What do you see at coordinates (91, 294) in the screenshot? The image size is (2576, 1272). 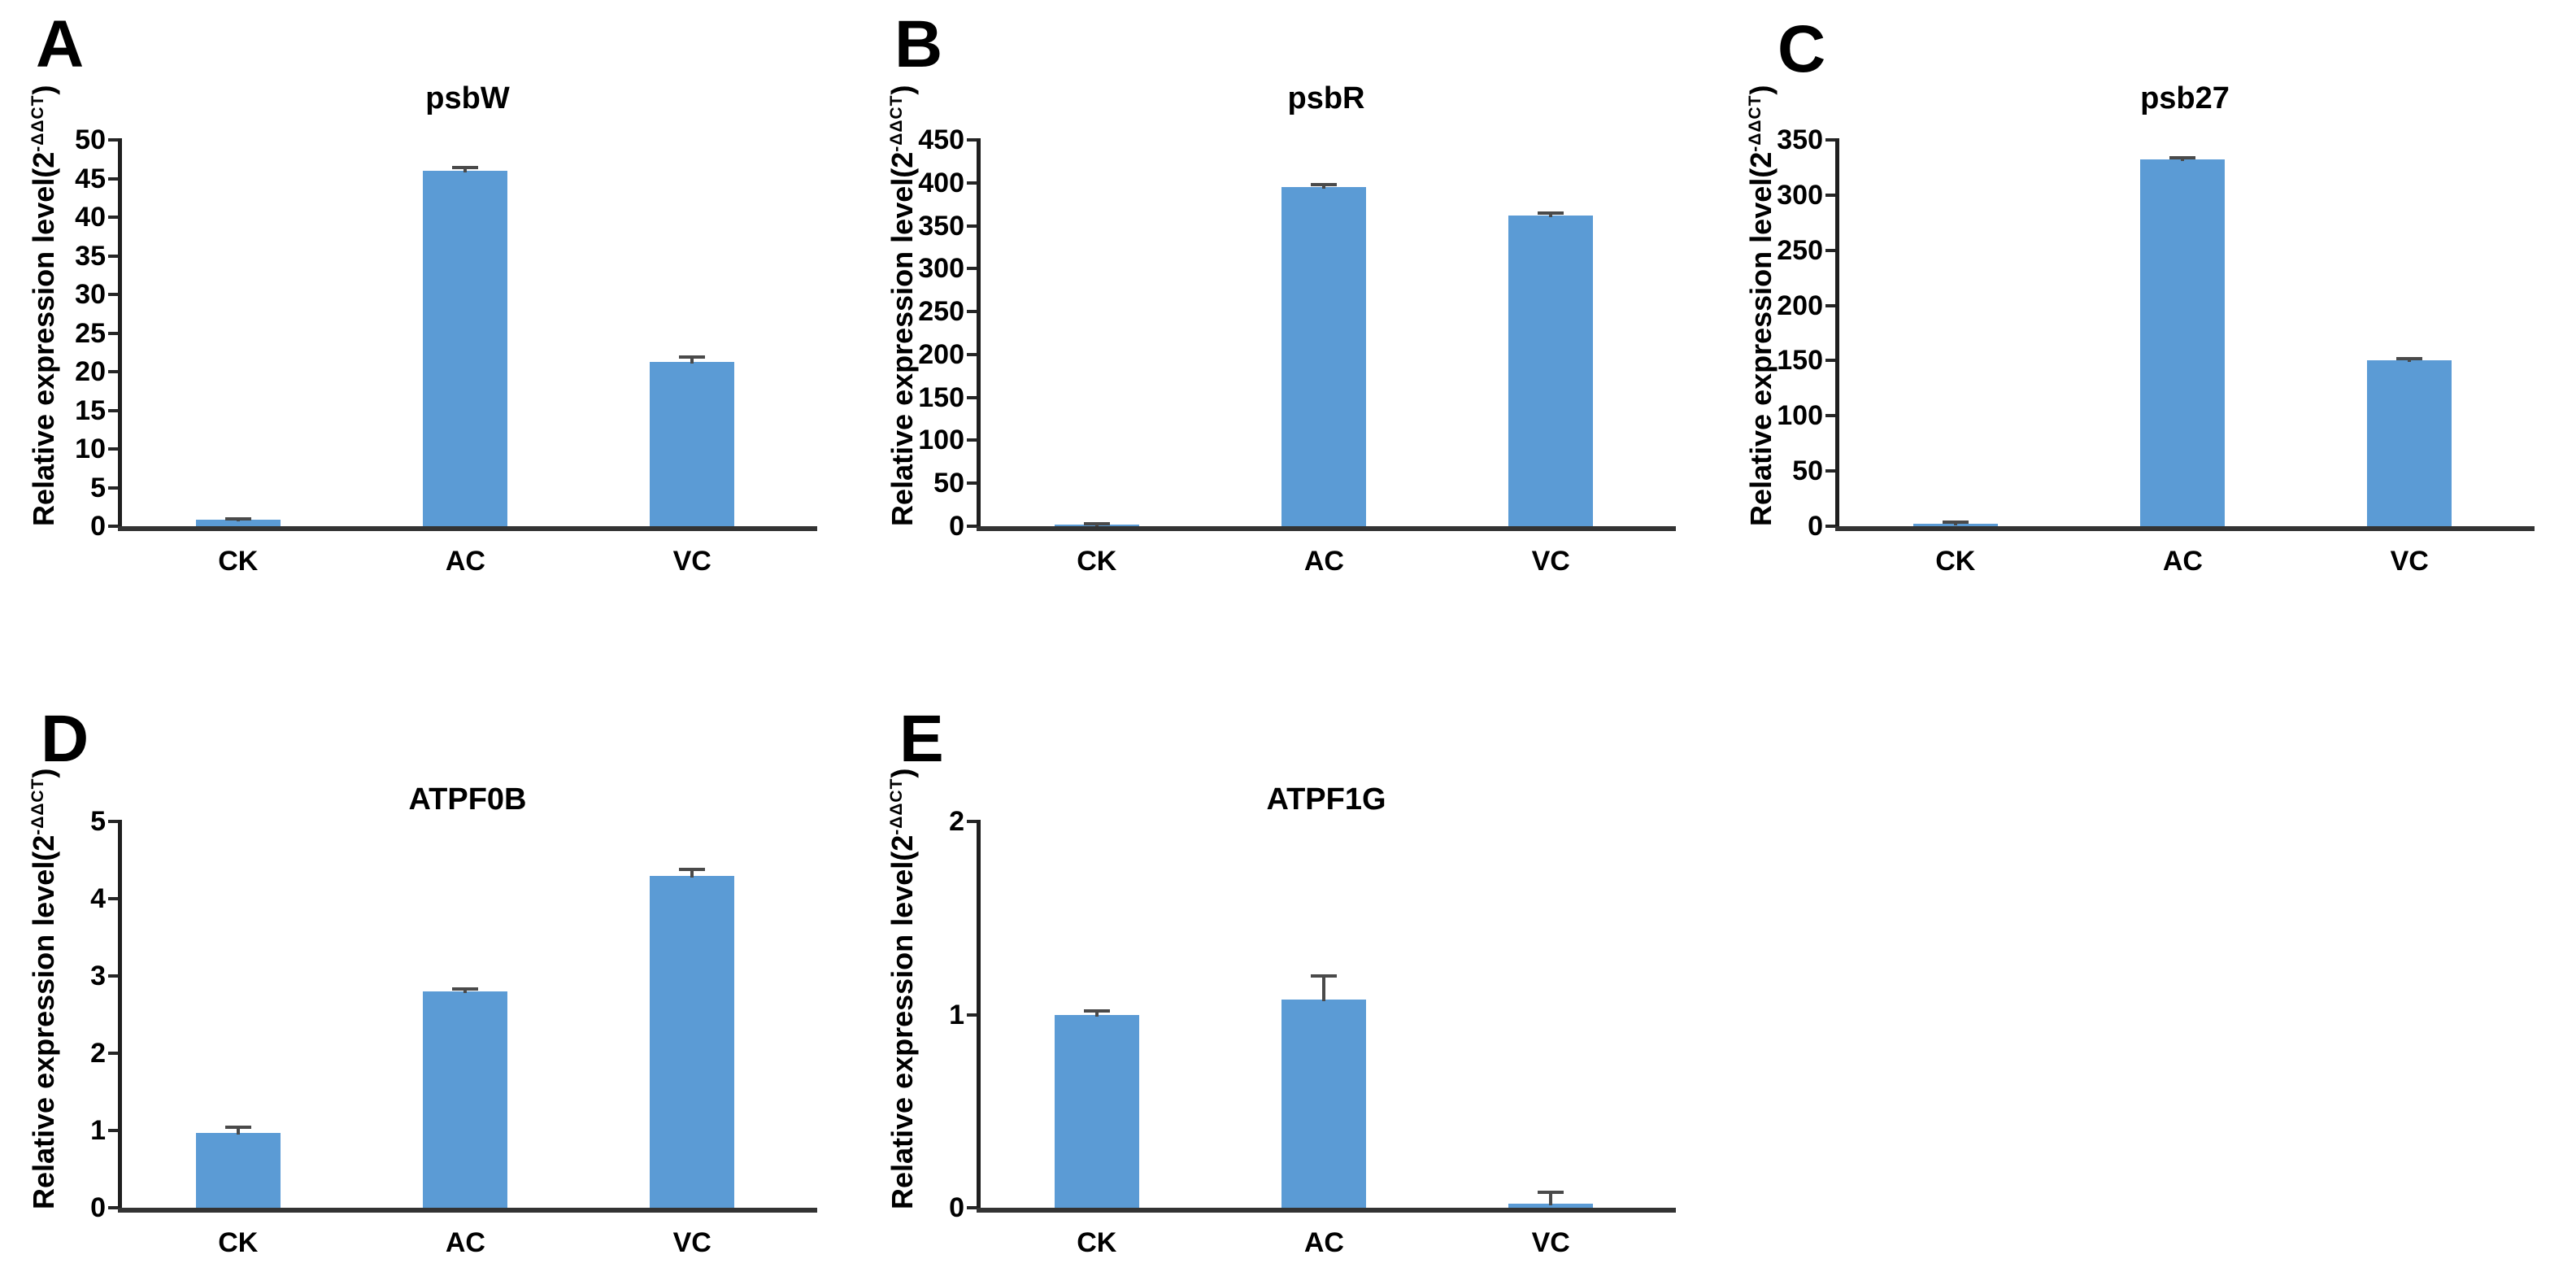 I see `y-tick-label: 30` at bounding box center [91, 294].